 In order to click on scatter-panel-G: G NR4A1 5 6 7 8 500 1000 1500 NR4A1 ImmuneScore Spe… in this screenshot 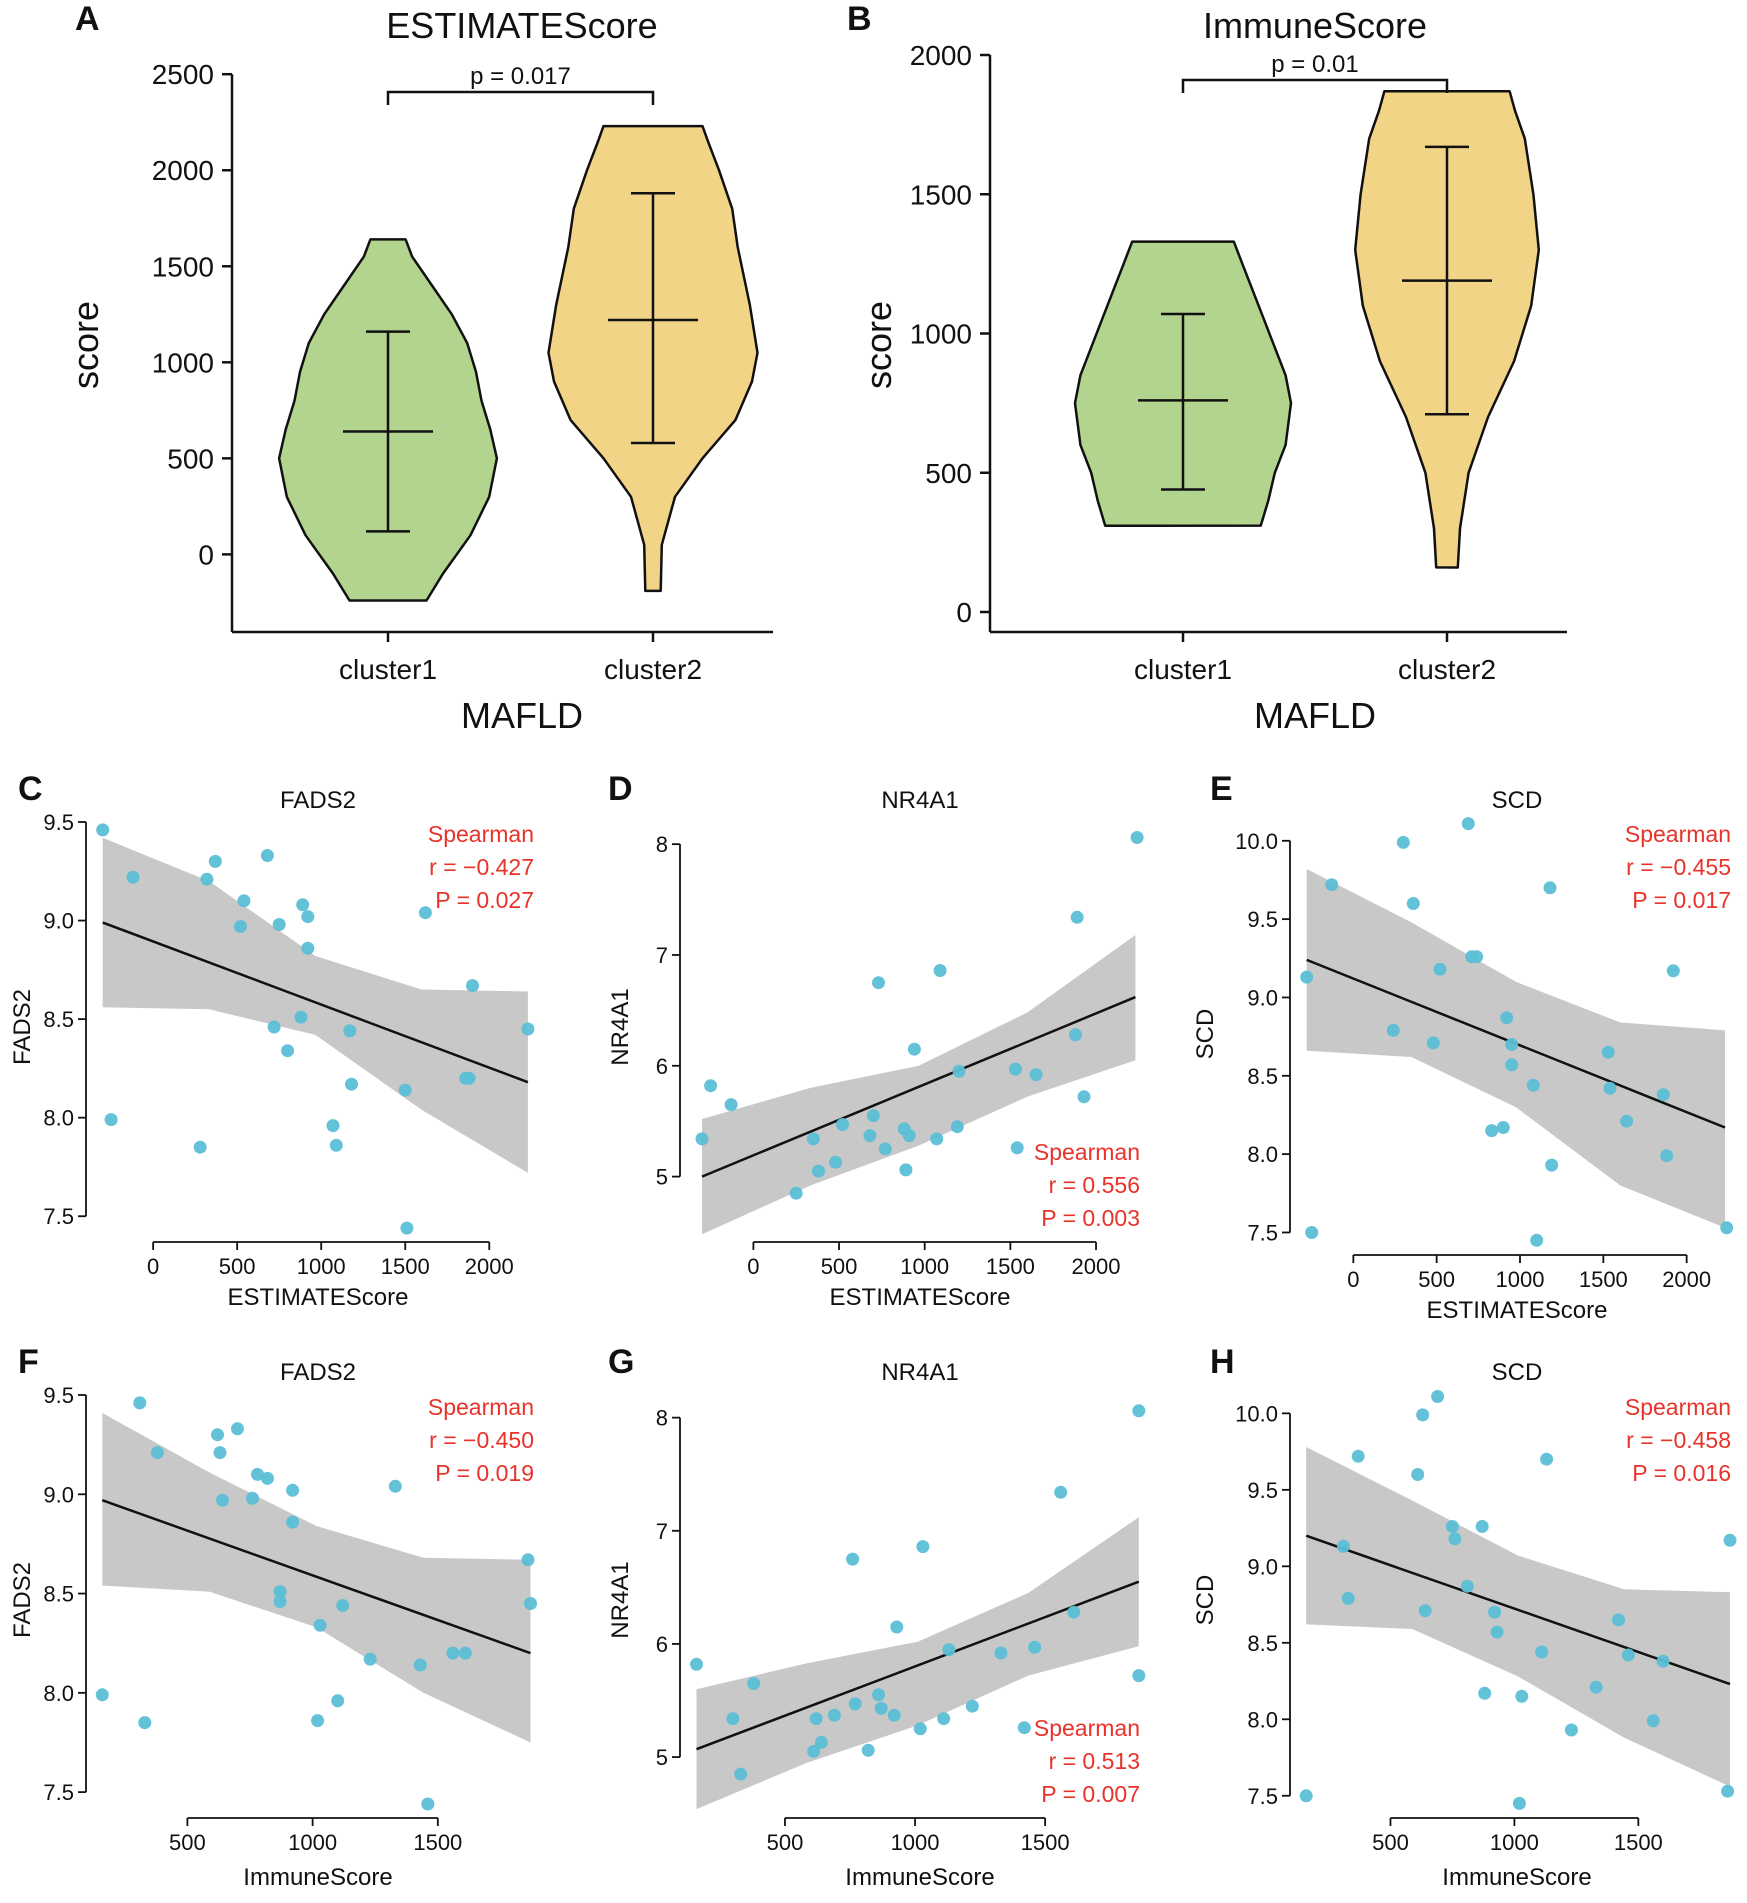, I will do `click(876, 1617)`.